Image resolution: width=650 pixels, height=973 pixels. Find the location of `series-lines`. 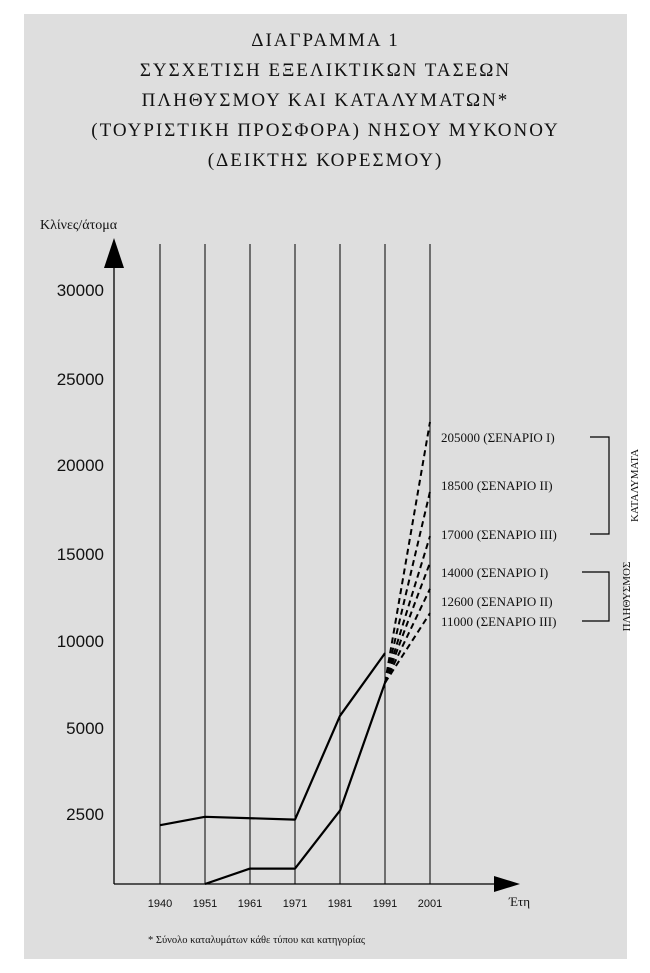

series-lines is located at coordinates (273, 769).